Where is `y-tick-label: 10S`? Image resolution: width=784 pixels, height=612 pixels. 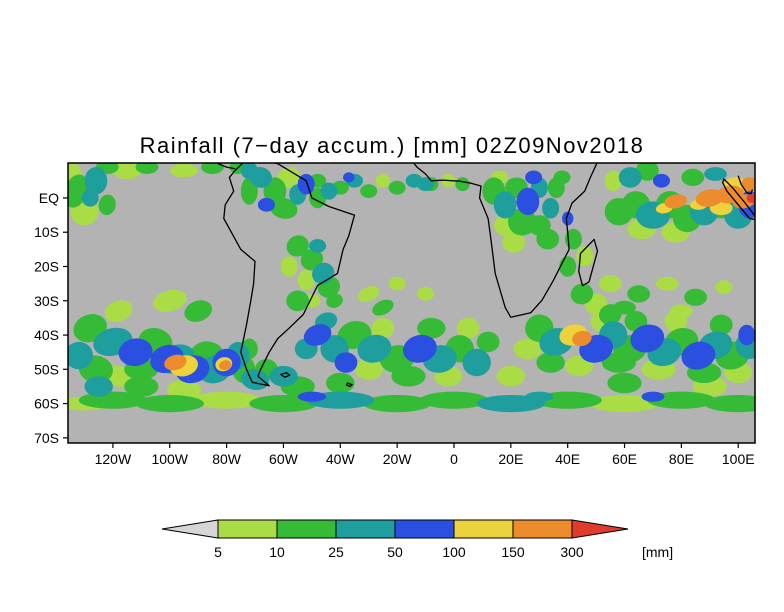 y-tick-label: 10S is located at coordinates (46, 232).